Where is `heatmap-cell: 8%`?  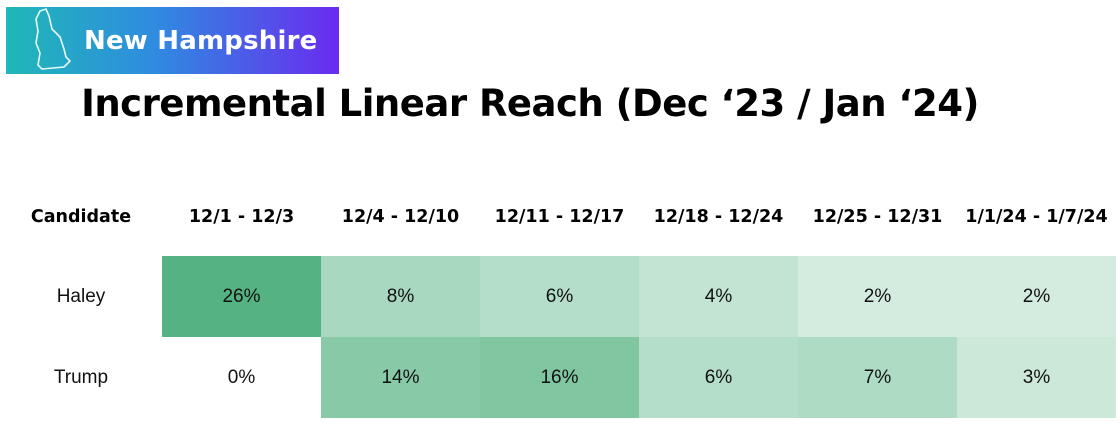 heatmap-cell: 8% is located at coordinates (400, 296).